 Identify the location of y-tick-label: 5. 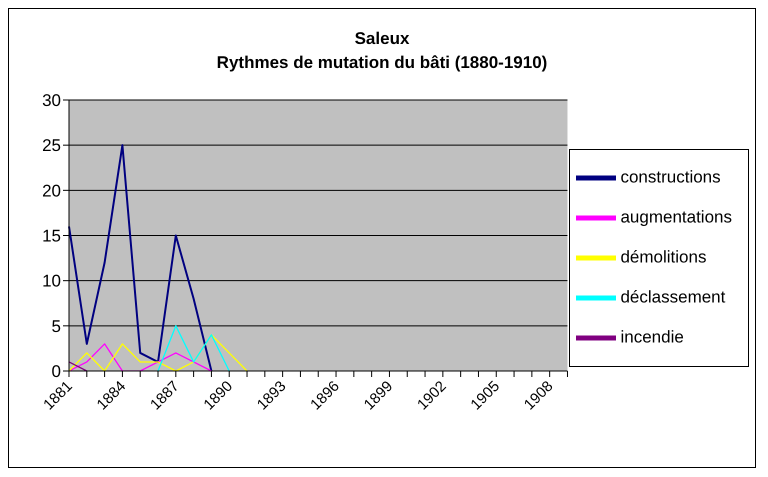
(56, 326).